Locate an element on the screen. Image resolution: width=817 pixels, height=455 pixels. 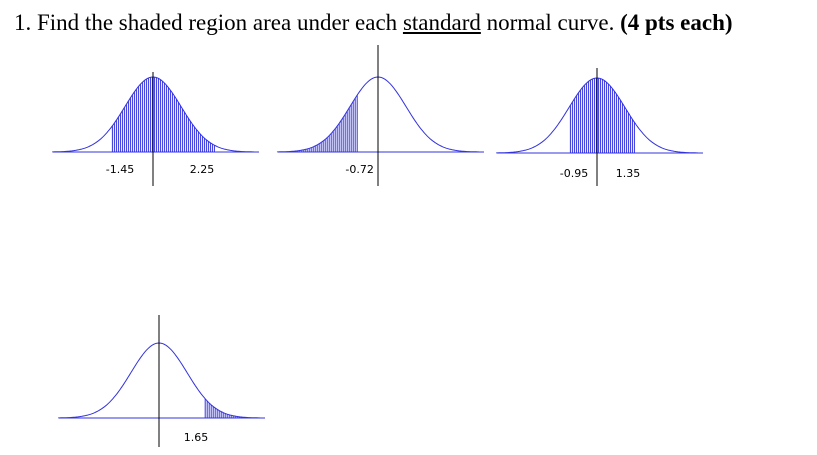
normal-curve: -1.45 2.25 is located at coordinates (155, 129).